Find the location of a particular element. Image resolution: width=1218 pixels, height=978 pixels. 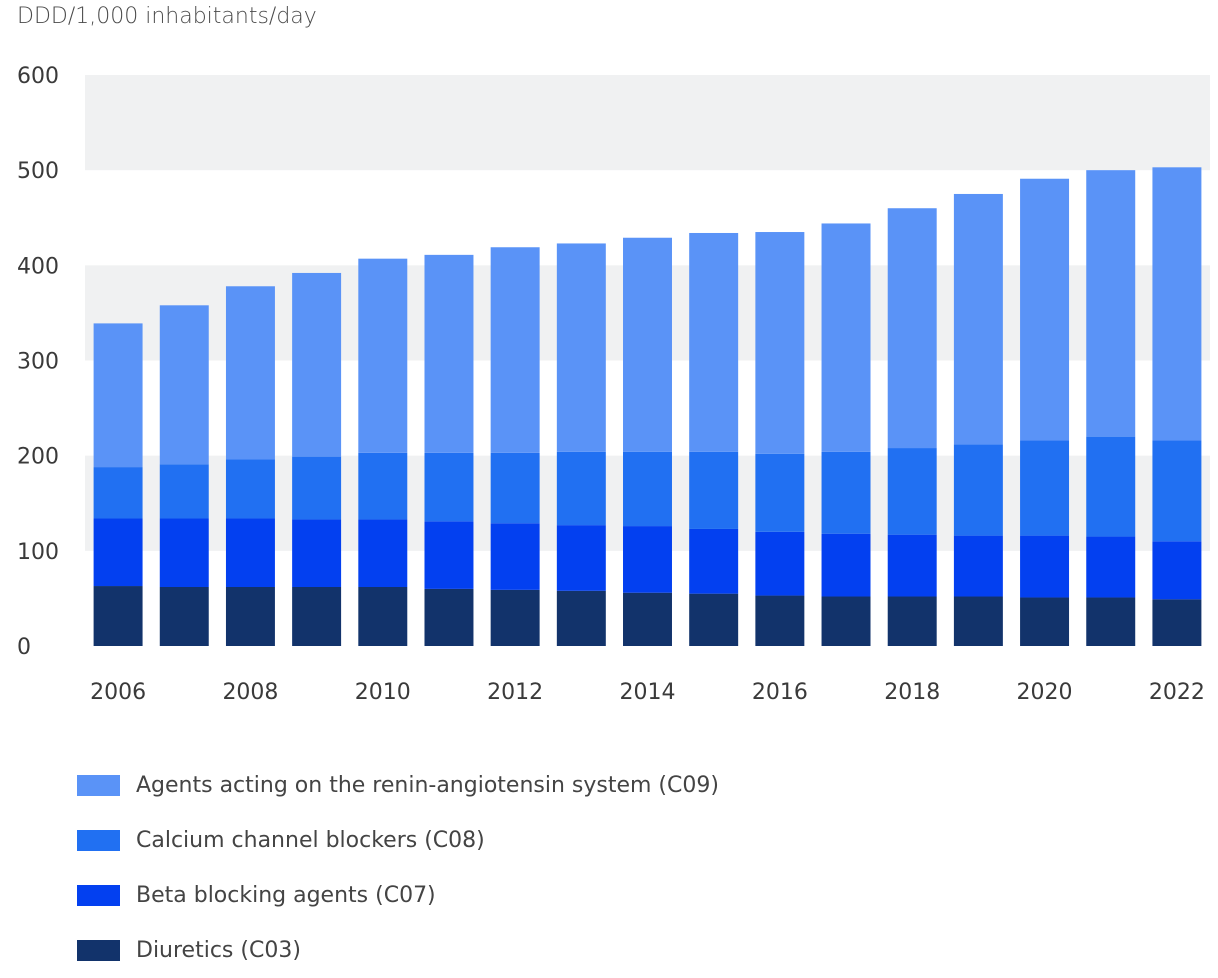

x-tick-label: 2016 is located at coordinates (780, 692).